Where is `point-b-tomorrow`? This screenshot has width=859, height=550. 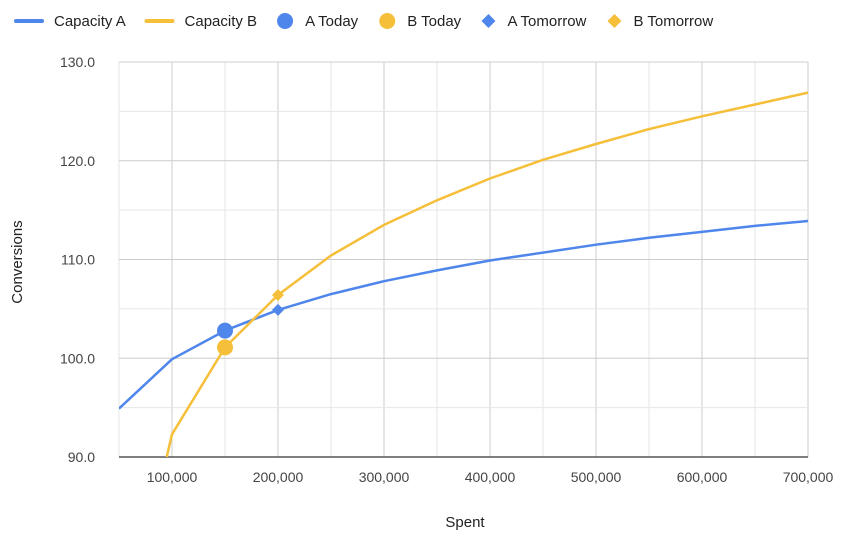 point-b-tomorrow is located at coordinates (278, 295).